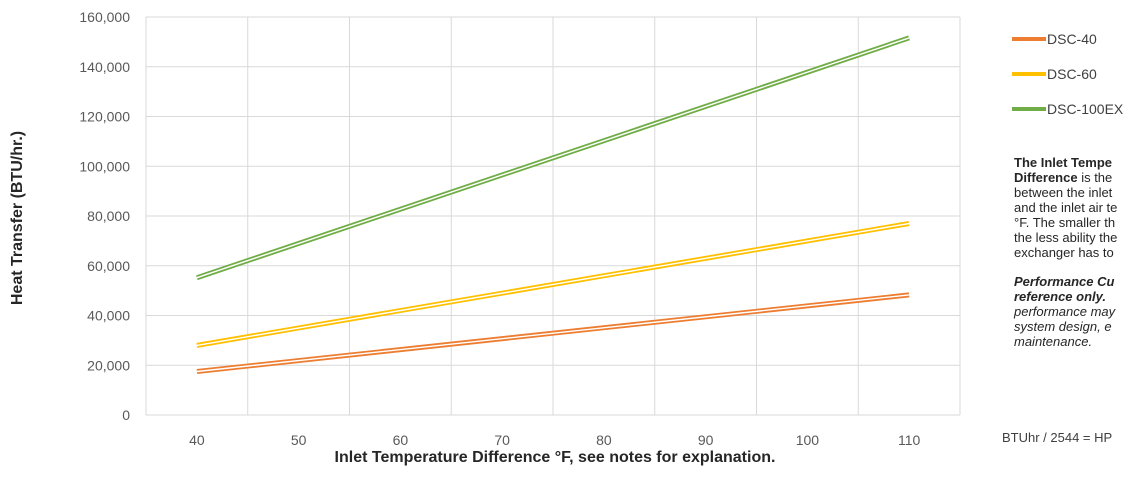  What do you see at coordinates (706, 440) in the screenshot?
I see `x-tick-label: 90` at bounding box center [706, 440].